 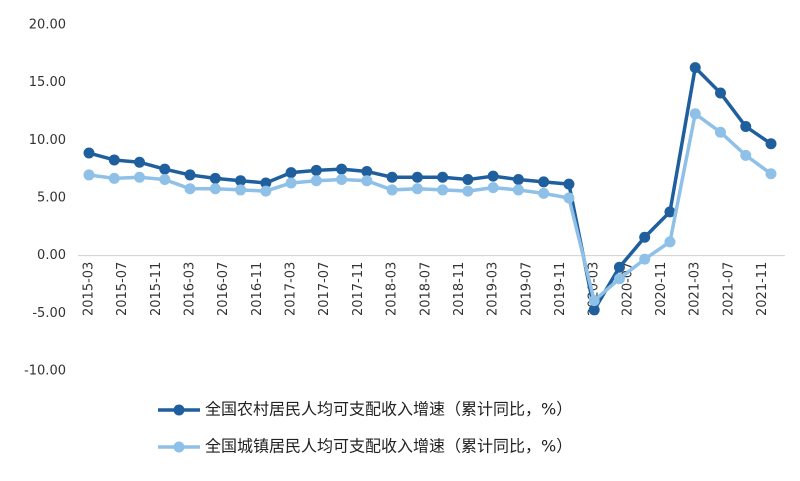 What do you see at coordinates (51, 255) in the screenshot?
I see `y-tick-label: 0.00` at bounding box center [51, 255].